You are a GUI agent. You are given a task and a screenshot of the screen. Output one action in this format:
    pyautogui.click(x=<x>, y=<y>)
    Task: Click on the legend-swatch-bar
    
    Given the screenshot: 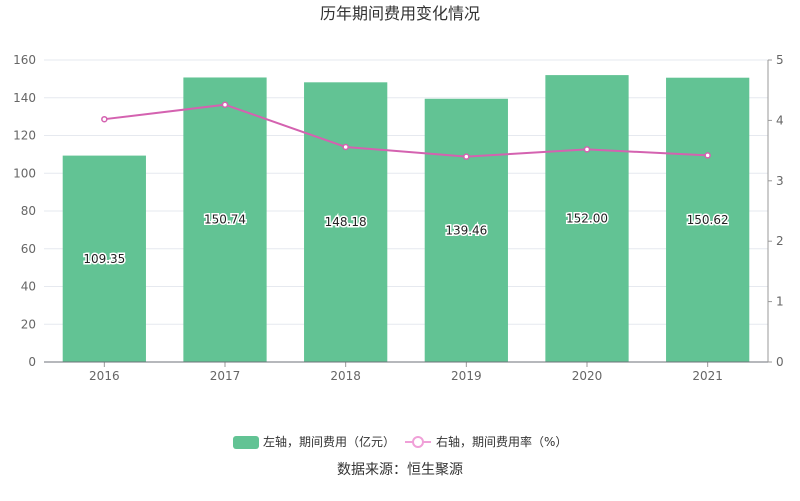 What is the action you would take?
    pyautogui.click(x=246, y=442)
    